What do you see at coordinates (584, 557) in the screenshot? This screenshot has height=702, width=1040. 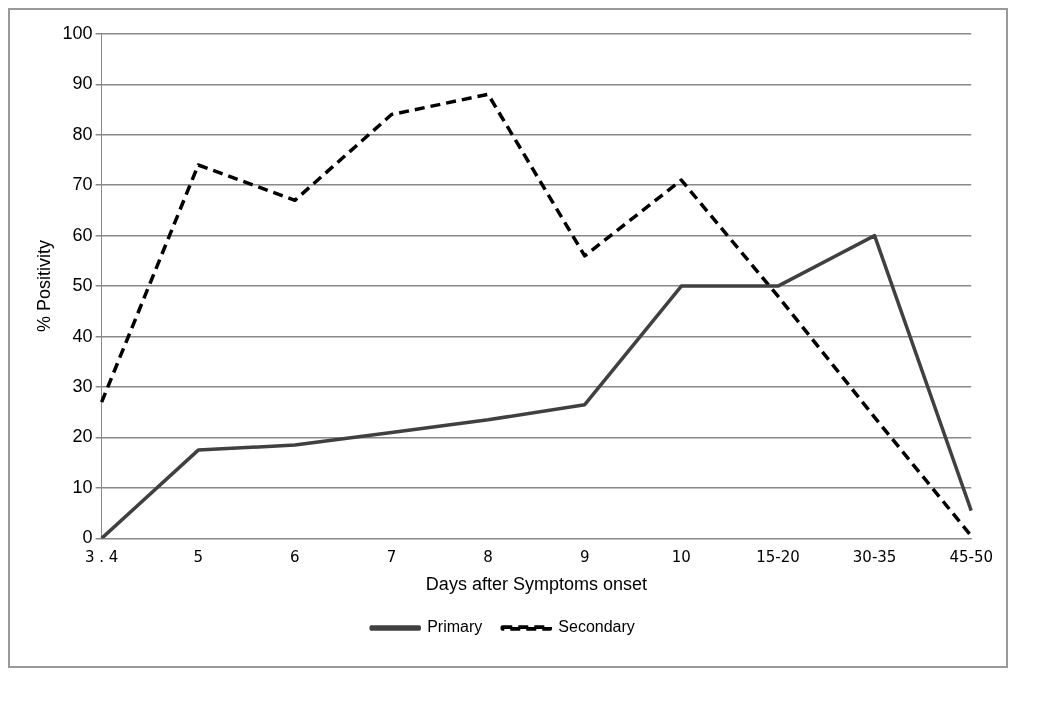 I see `x-tick-label: 9` at bounding box center [584, 557].